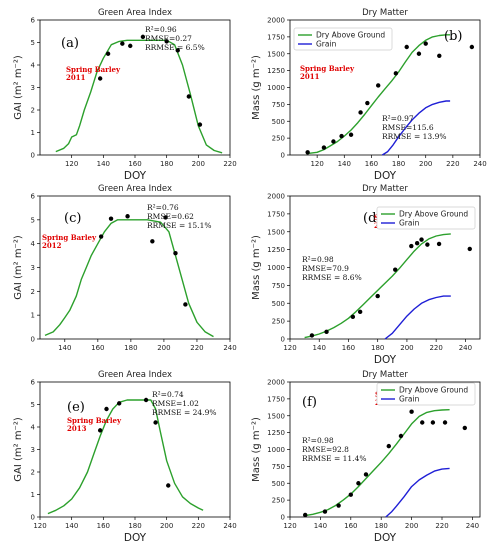  Describe the element at coordinates (184, 412) in the screenshot. I see `fit-stat: RRMSE = 24.9%` at that location.